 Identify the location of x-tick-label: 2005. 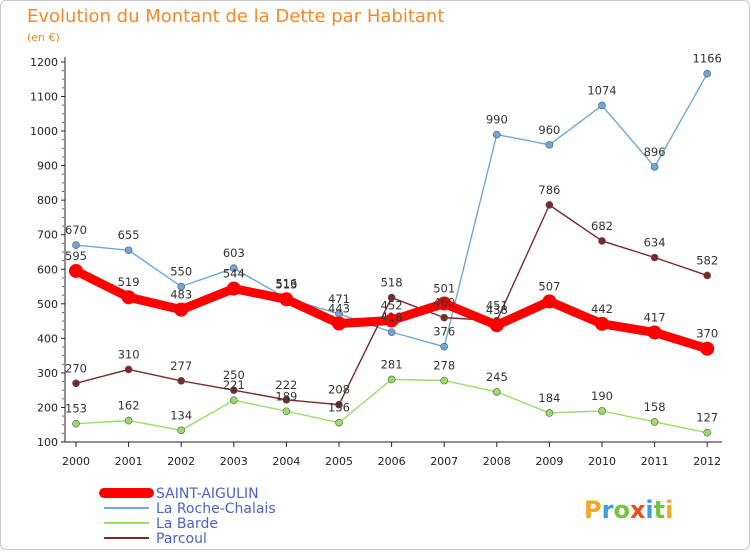
(339, 461).